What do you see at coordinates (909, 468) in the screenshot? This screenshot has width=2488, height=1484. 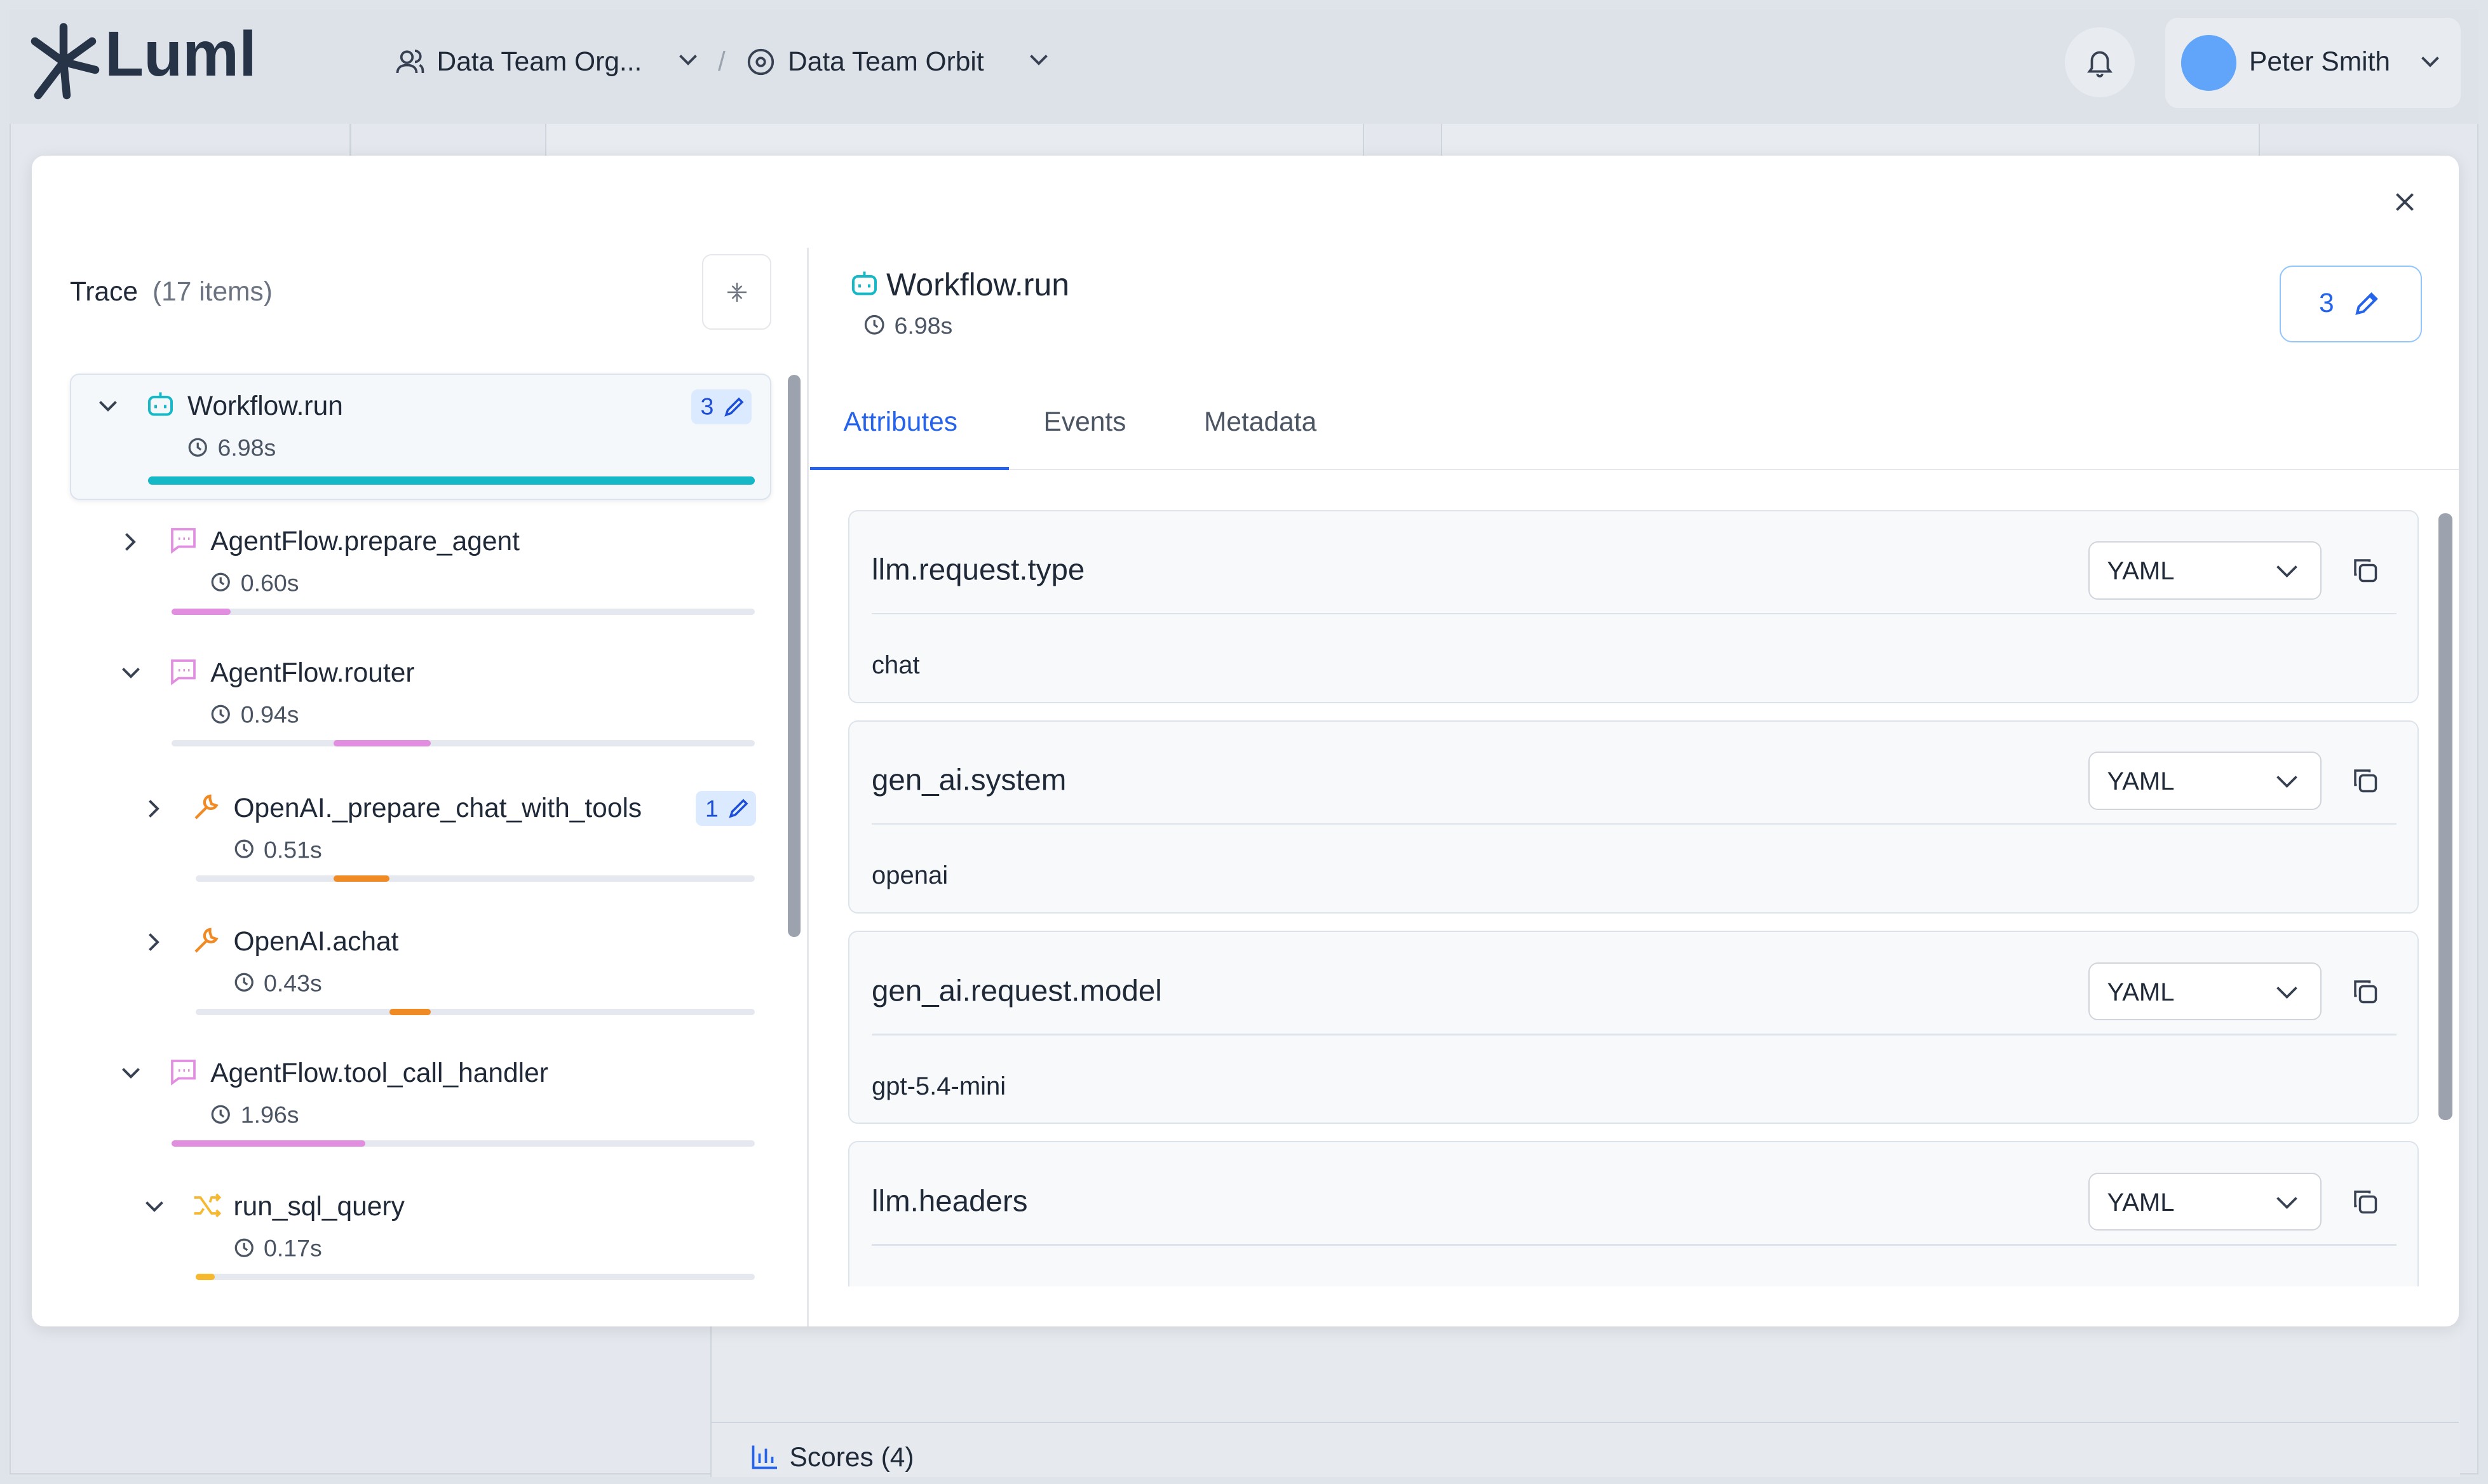 I see `active-tab-indicator` at bounding box center [909, 468].